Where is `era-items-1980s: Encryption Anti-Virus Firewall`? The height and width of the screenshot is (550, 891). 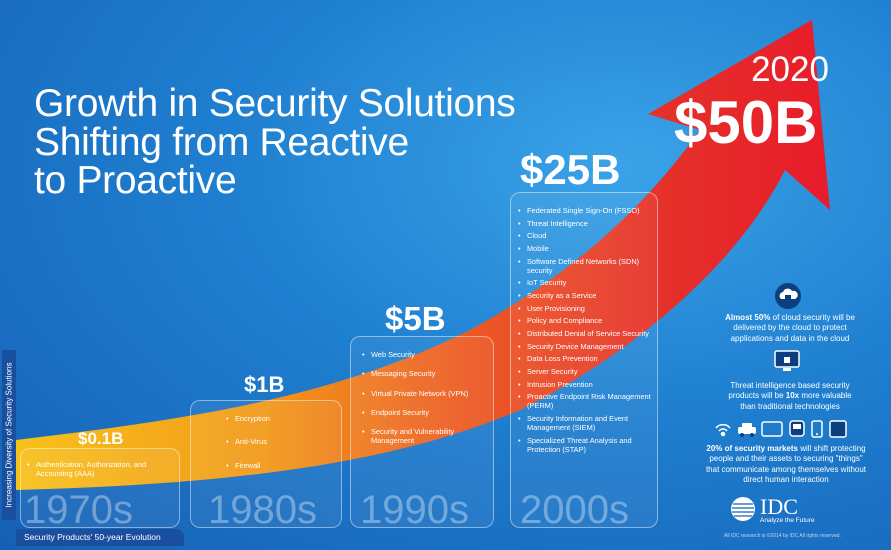
era-items-1980s: Encryption Anti-Virus Firewall is located at coordinates (281, 442).